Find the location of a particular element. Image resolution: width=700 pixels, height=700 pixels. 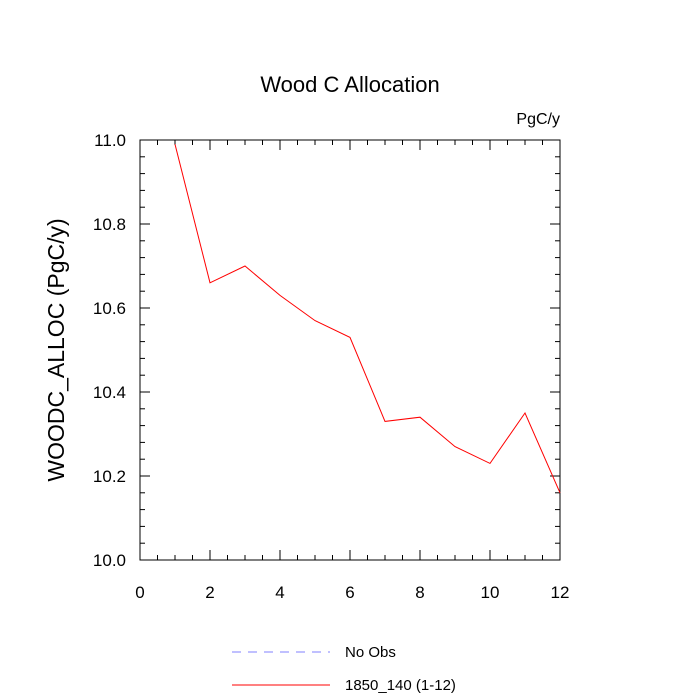

legend: No Obs 1850_140 (1-12) is located at coordinates (344, 669).